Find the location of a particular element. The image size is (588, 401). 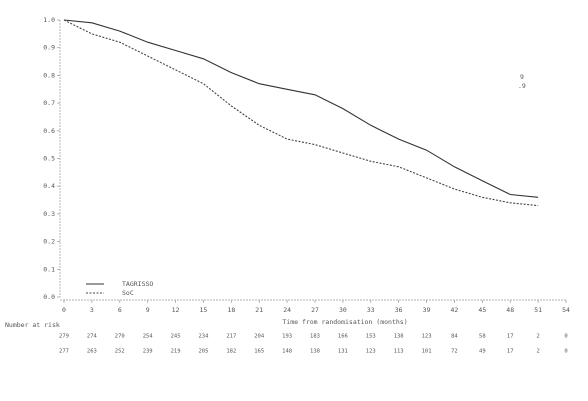

at-risk-count: 72 is located at coordinates (454, 352).